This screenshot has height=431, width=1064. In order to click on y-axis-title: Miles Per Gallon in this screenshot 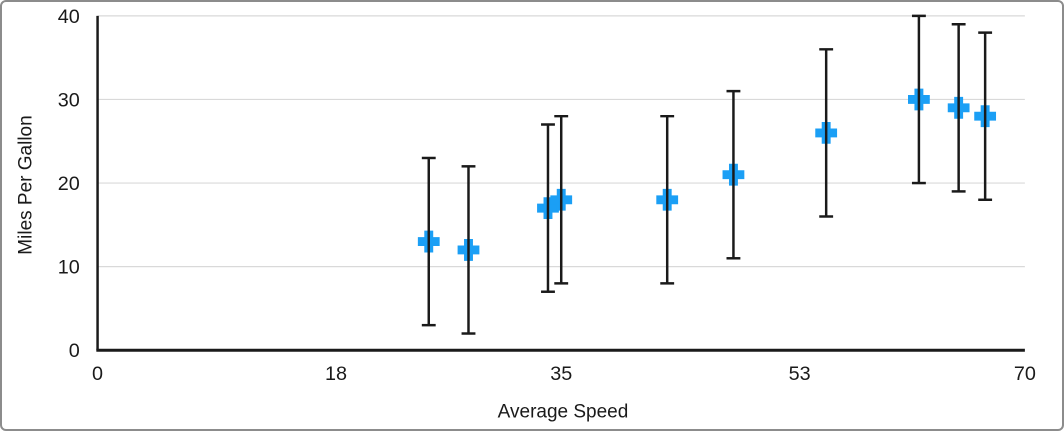, I will do `click(26, 185)`.